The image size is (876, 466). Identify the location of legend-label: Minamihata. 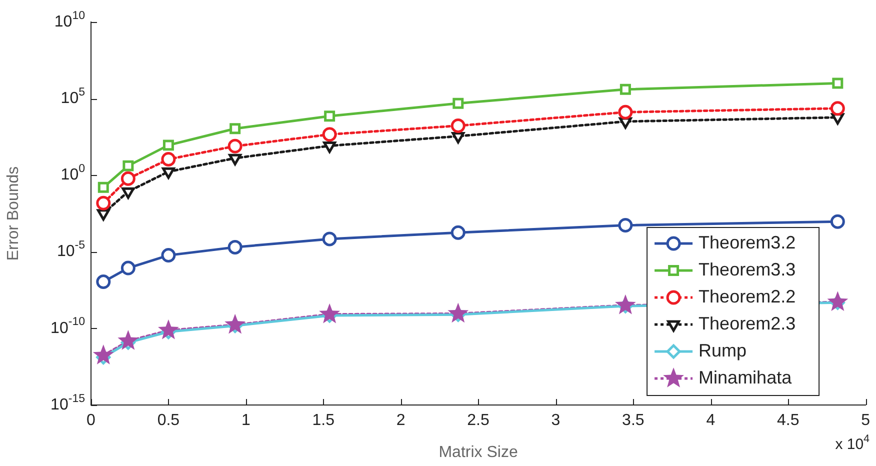
(745, 377).